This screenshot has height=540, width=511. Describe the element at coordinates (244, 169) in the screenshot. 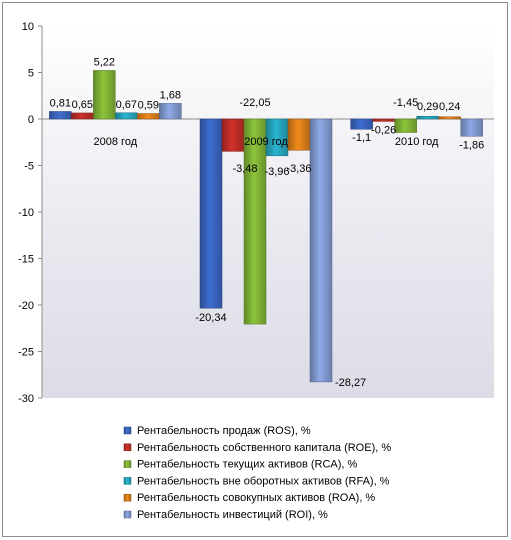

I see `data-label-2-2: -3,48` at that location.